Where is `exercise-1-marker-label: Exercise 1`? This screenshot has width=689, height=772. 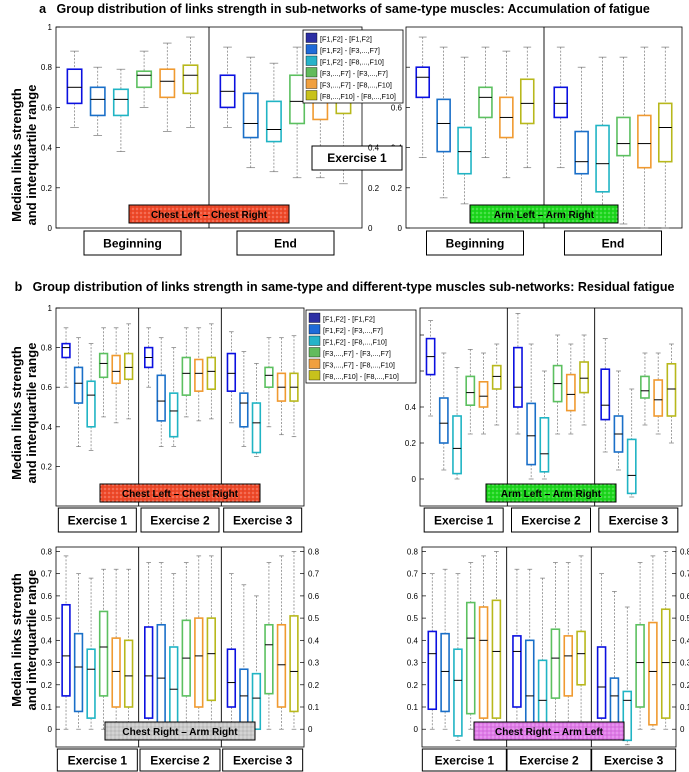
exercise-1-marker-label: Exercise 1 is located at coordinates (357, 158).